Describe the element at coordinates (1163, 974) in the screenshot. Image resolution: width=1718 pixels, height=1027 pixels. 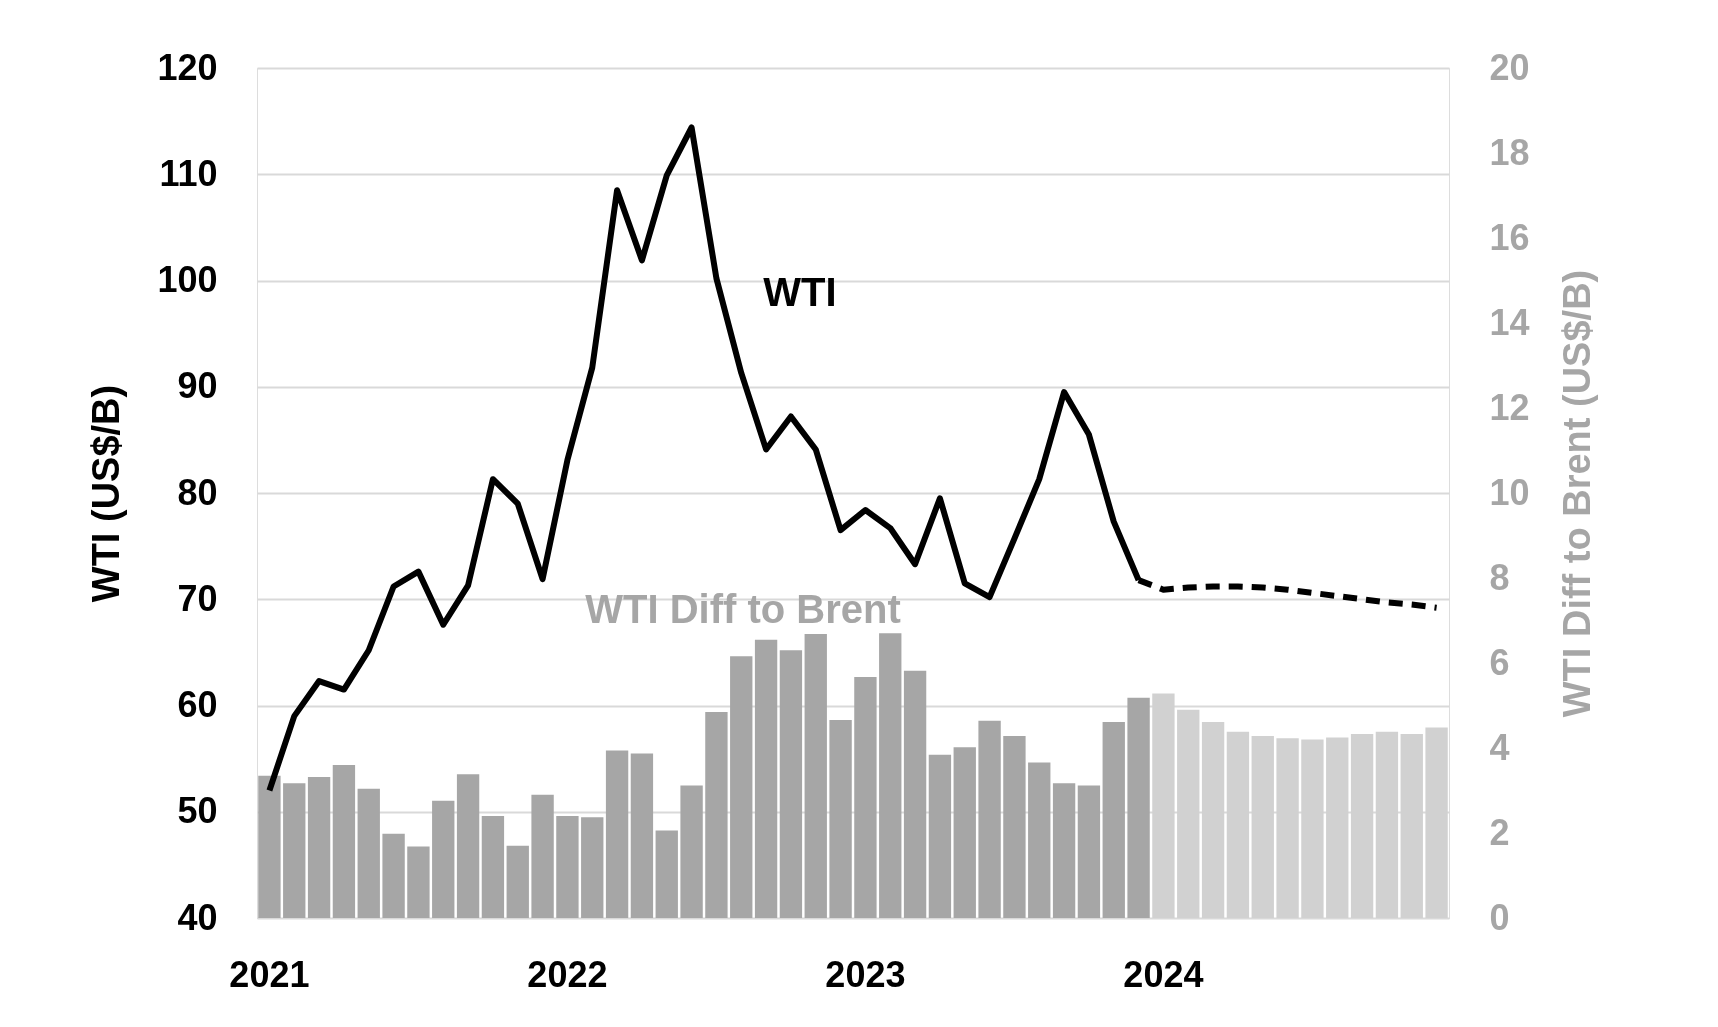
I see `x-tick-label: 2024` at that location.